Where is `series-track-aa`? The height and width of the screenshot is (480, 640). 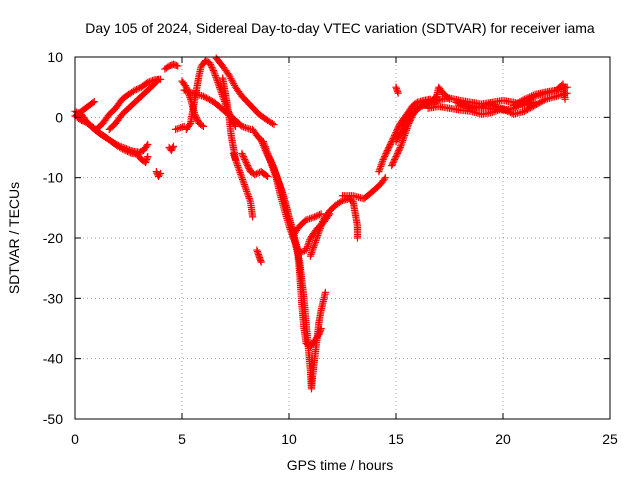 series-track-aa is located at coordinates (497, 103).